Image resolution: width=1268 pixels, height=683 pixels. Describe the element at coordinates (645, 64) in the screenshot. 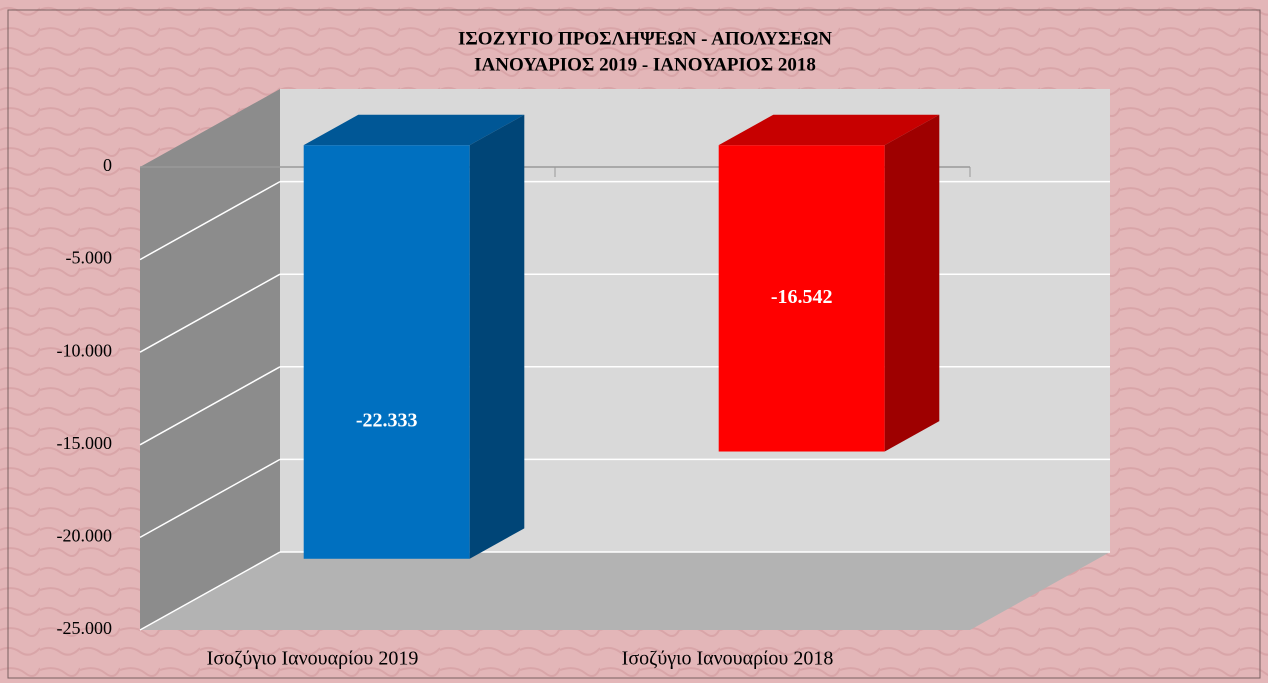

I see `chart-subtitle: ΙΑΝΟΥΑΡΙΟΣ 2019 - ΙΑΝΟΥΑΡΙΟΣ 2018` at that location.